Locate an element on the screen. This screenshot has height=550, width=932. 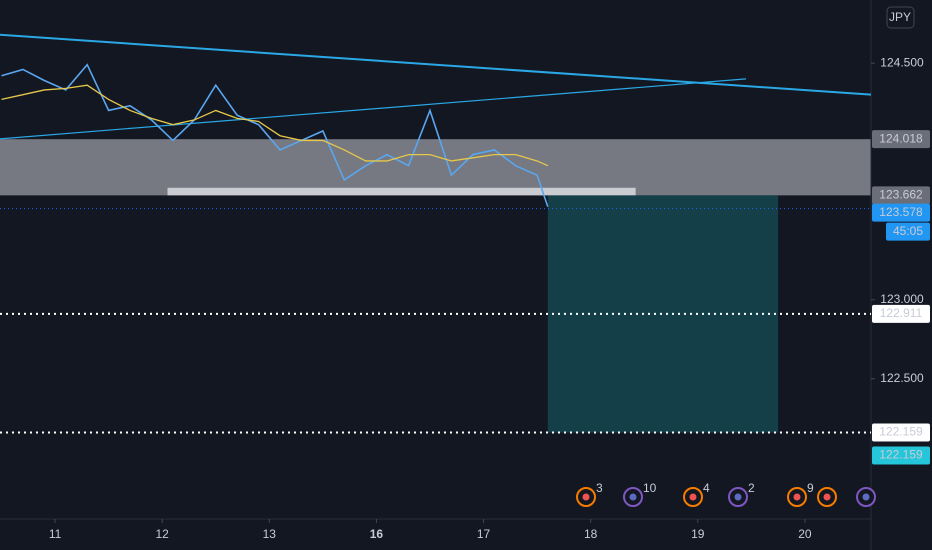
currency-badge is located at coordinates (900, 17).